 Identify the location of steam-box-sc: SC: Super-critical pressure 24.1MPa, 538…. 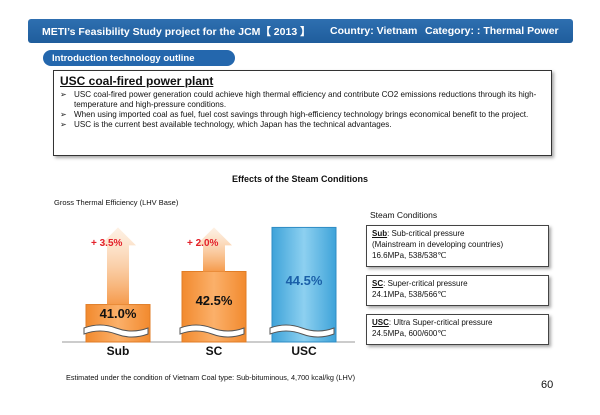
(457, 290).